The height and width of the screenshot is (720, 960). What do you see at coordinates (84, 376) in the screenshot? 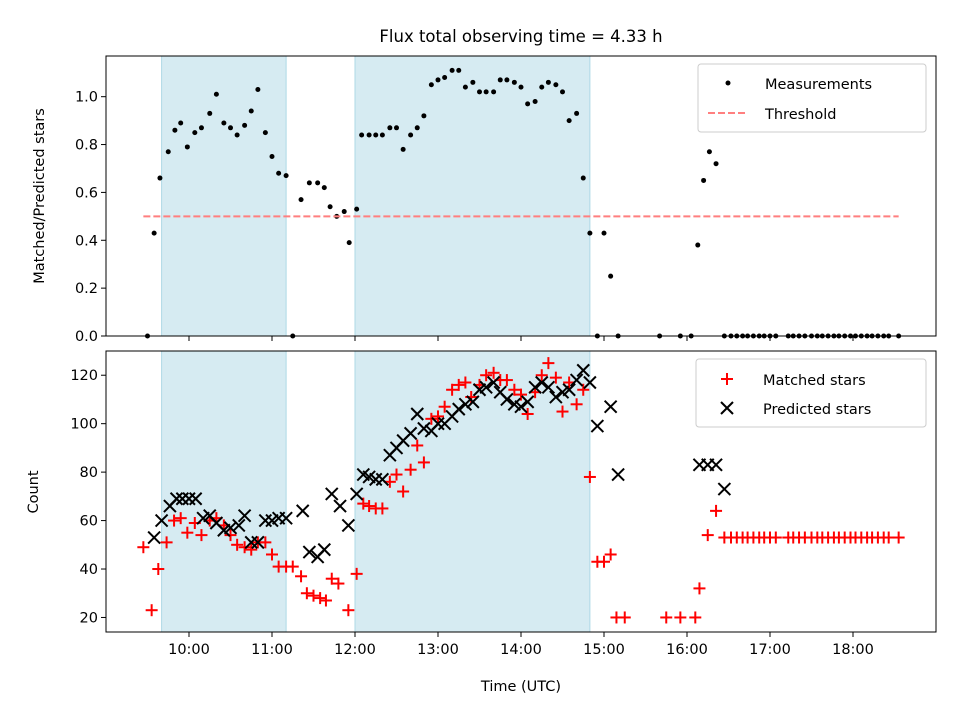
I see `y-tick-label: 120` at bounding box center [84, 376].